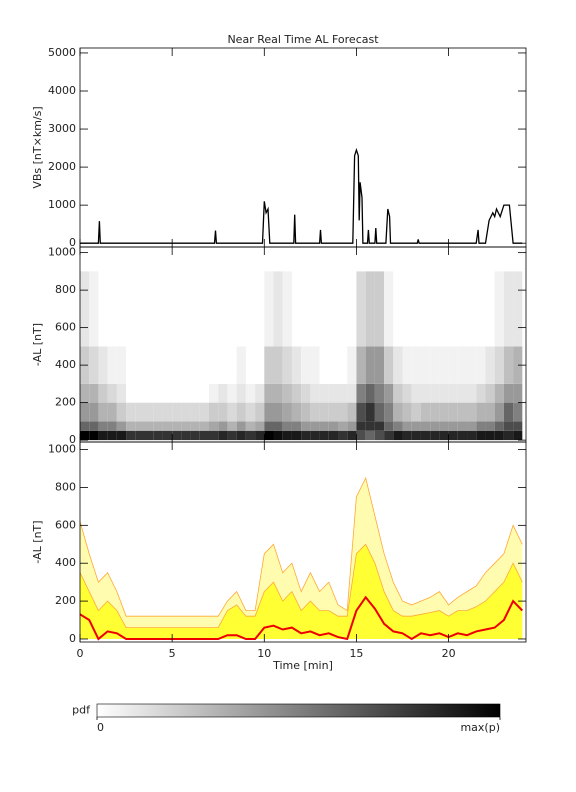 The height and width of the screenshot is (792, 576). Describe the element at coordinates (449, 653) in the screenshot. I see `x-tick-label: 20` at that location.